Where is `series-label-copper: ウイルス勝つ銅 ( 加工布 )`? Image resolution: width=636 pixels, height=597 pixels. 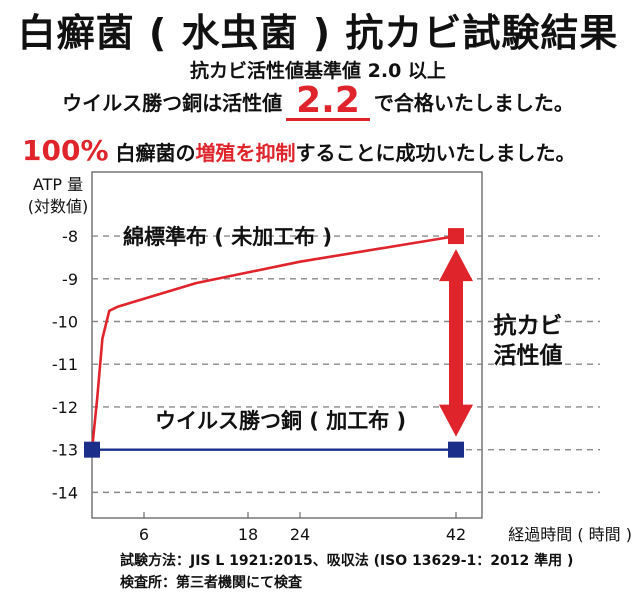 series-label-copper: ウイルス勝つ銅 ( 加工布 ) is located at coordinates (280, 421).